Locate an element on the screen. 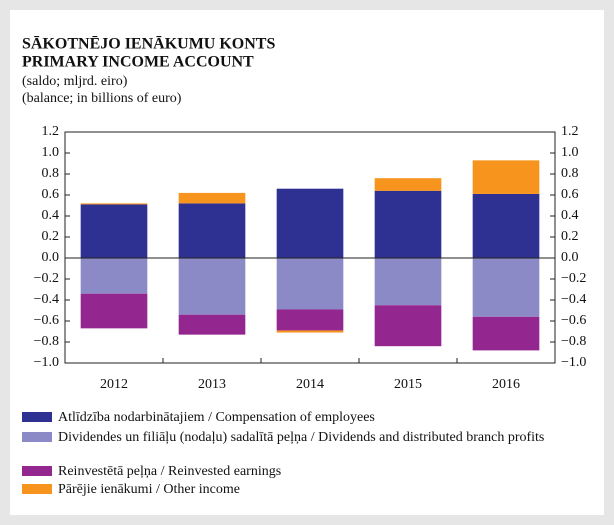 This screenshot has height=525, width=614. y2-tick-label: −0.4 is located at coordinates (573, 299).